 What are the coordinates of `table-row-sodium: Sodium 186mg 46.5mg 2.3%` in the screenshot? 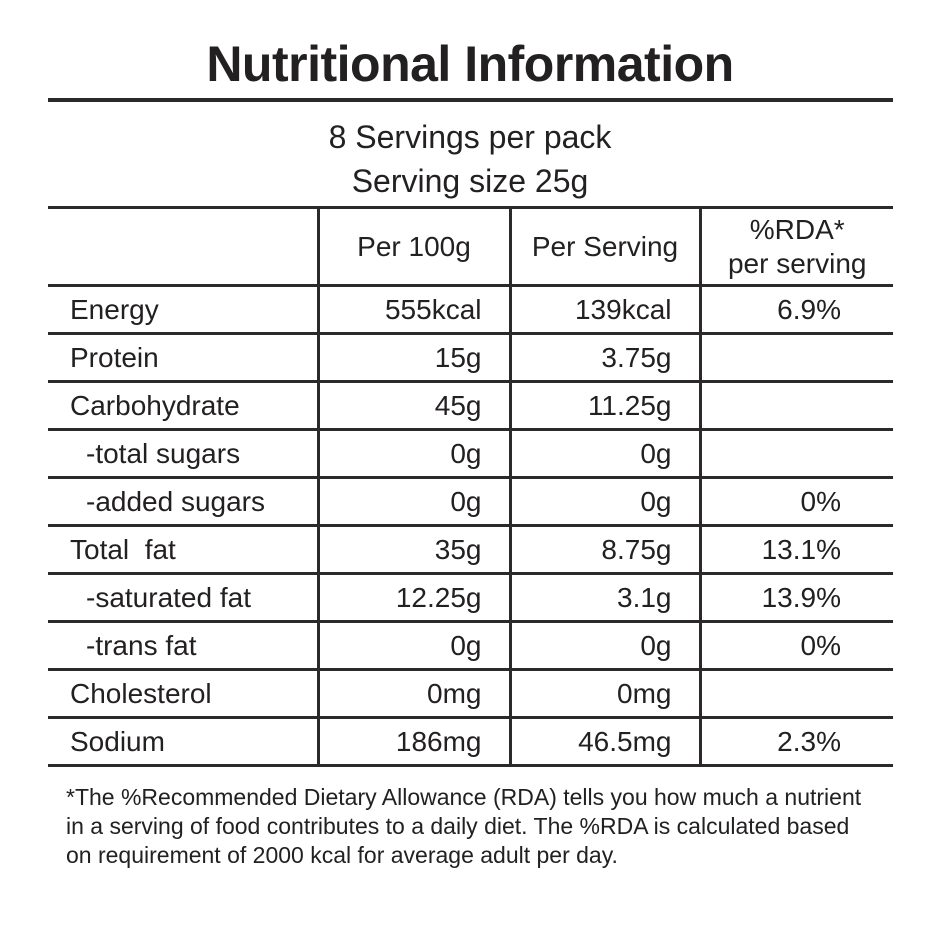 It's located at (470, 741).